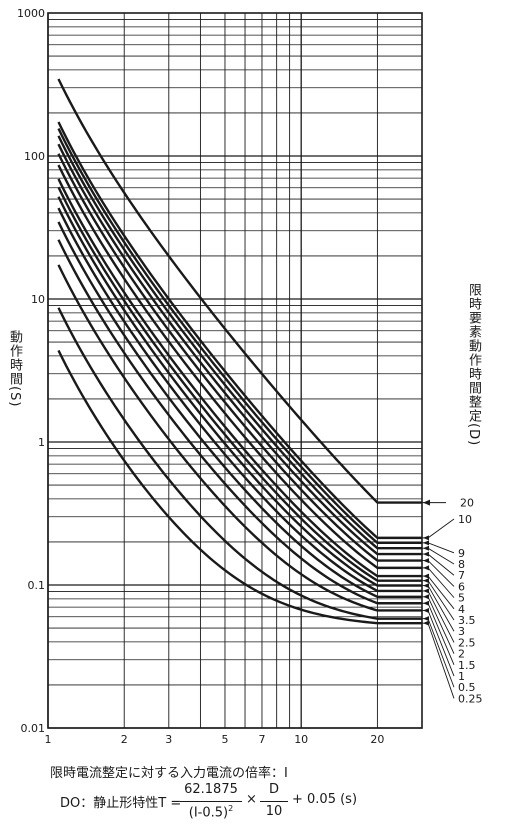  I want to click on formula-frac1-bar, so click(211, 801).